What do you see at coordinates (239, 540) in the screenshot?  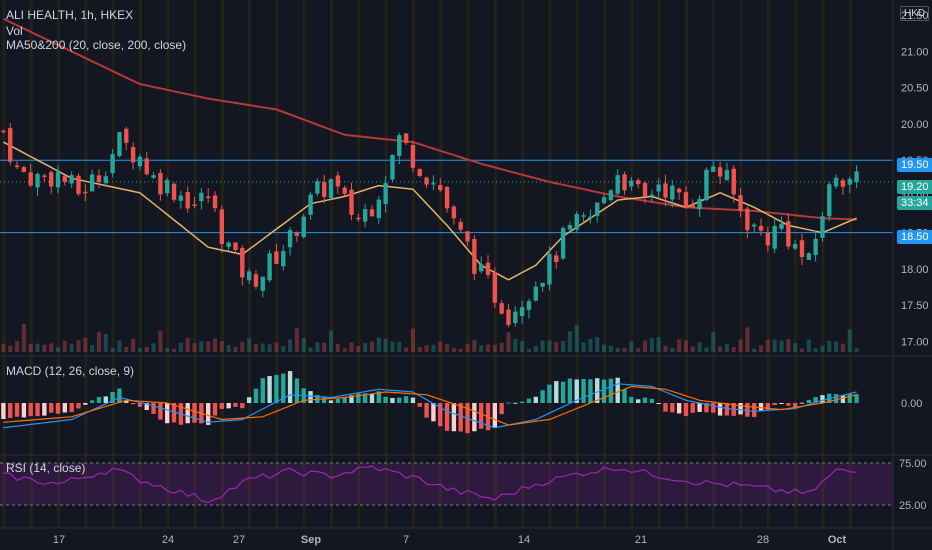 I see `time-tick-label: 27` at bounding box center [239, 540].